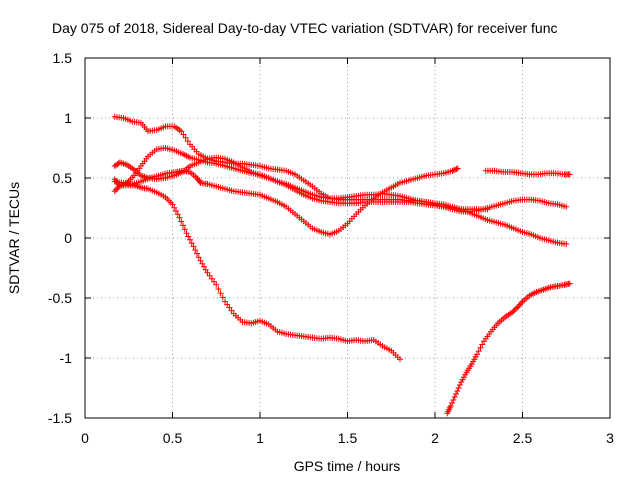 This screenshot has width=640, height=480. What do you see at coordinates (260, 438) in the screenshot?
I see `x-tick-label: 1` at bounding box center [260, 438].